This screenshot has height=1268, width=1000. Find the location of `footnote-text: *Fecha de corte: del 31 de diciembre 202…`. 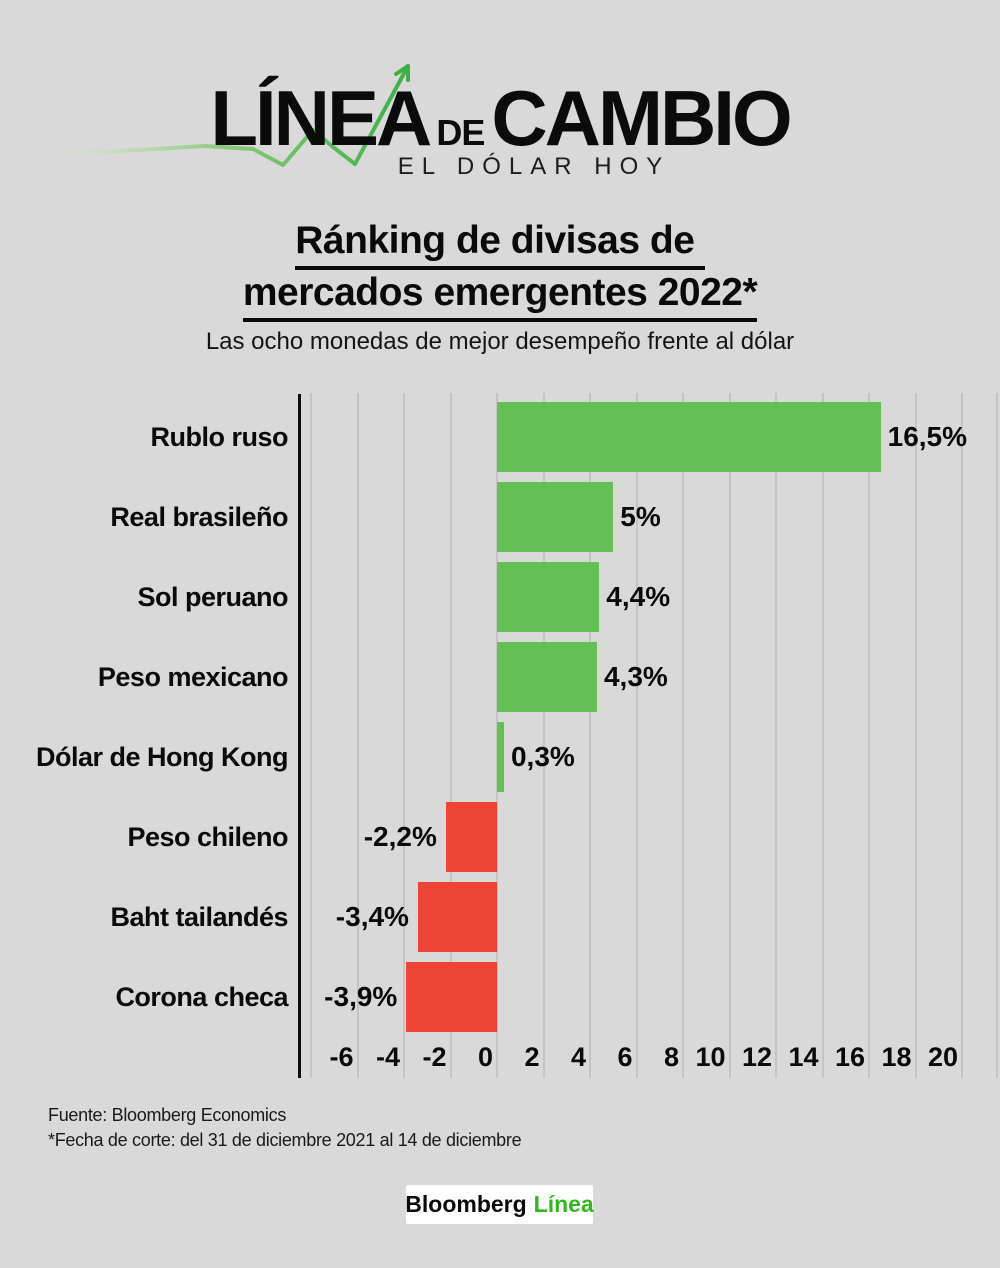

footnote-text: *Fecha de corte: del 31 de diciembre 202… is located at coordinates (285, 1140).